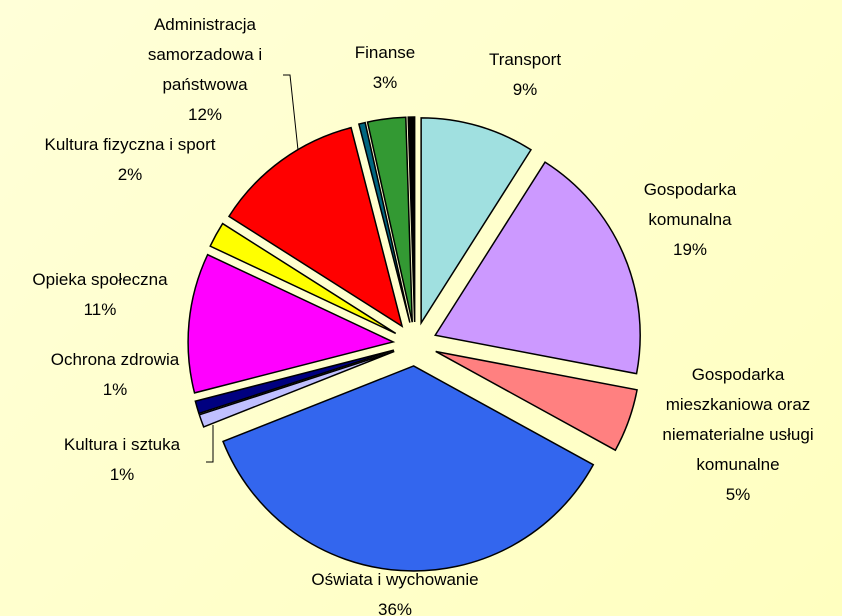 Image resolution: width=842 pixels, height=616 pixels. I want to click on value-label: 9%, so click(525, 89).